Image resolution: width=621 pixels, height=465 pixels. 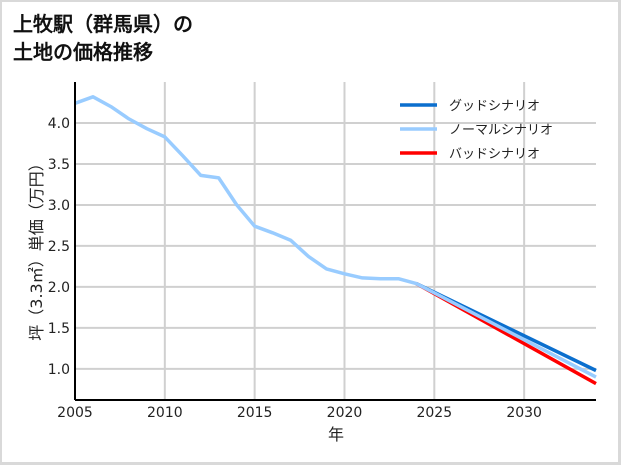 What do you see at coordinates (59, 206) in the screenshot?
I see `y-tick-label: 3.0` at bounding box center [59, 206].